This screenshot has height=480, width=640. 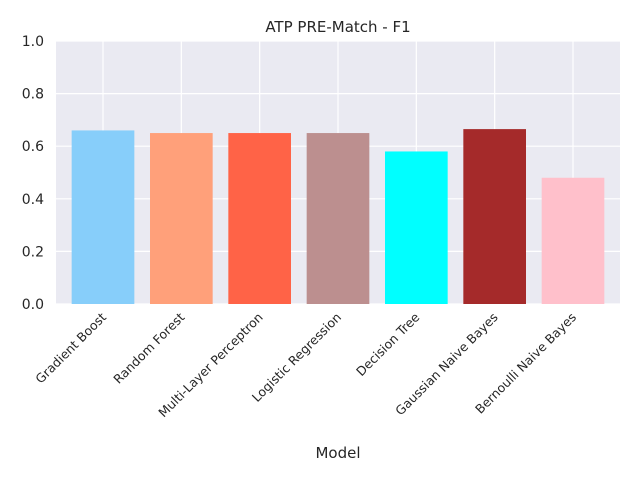 I want to click on bar-decision-tree, so click(x=416, y=227).